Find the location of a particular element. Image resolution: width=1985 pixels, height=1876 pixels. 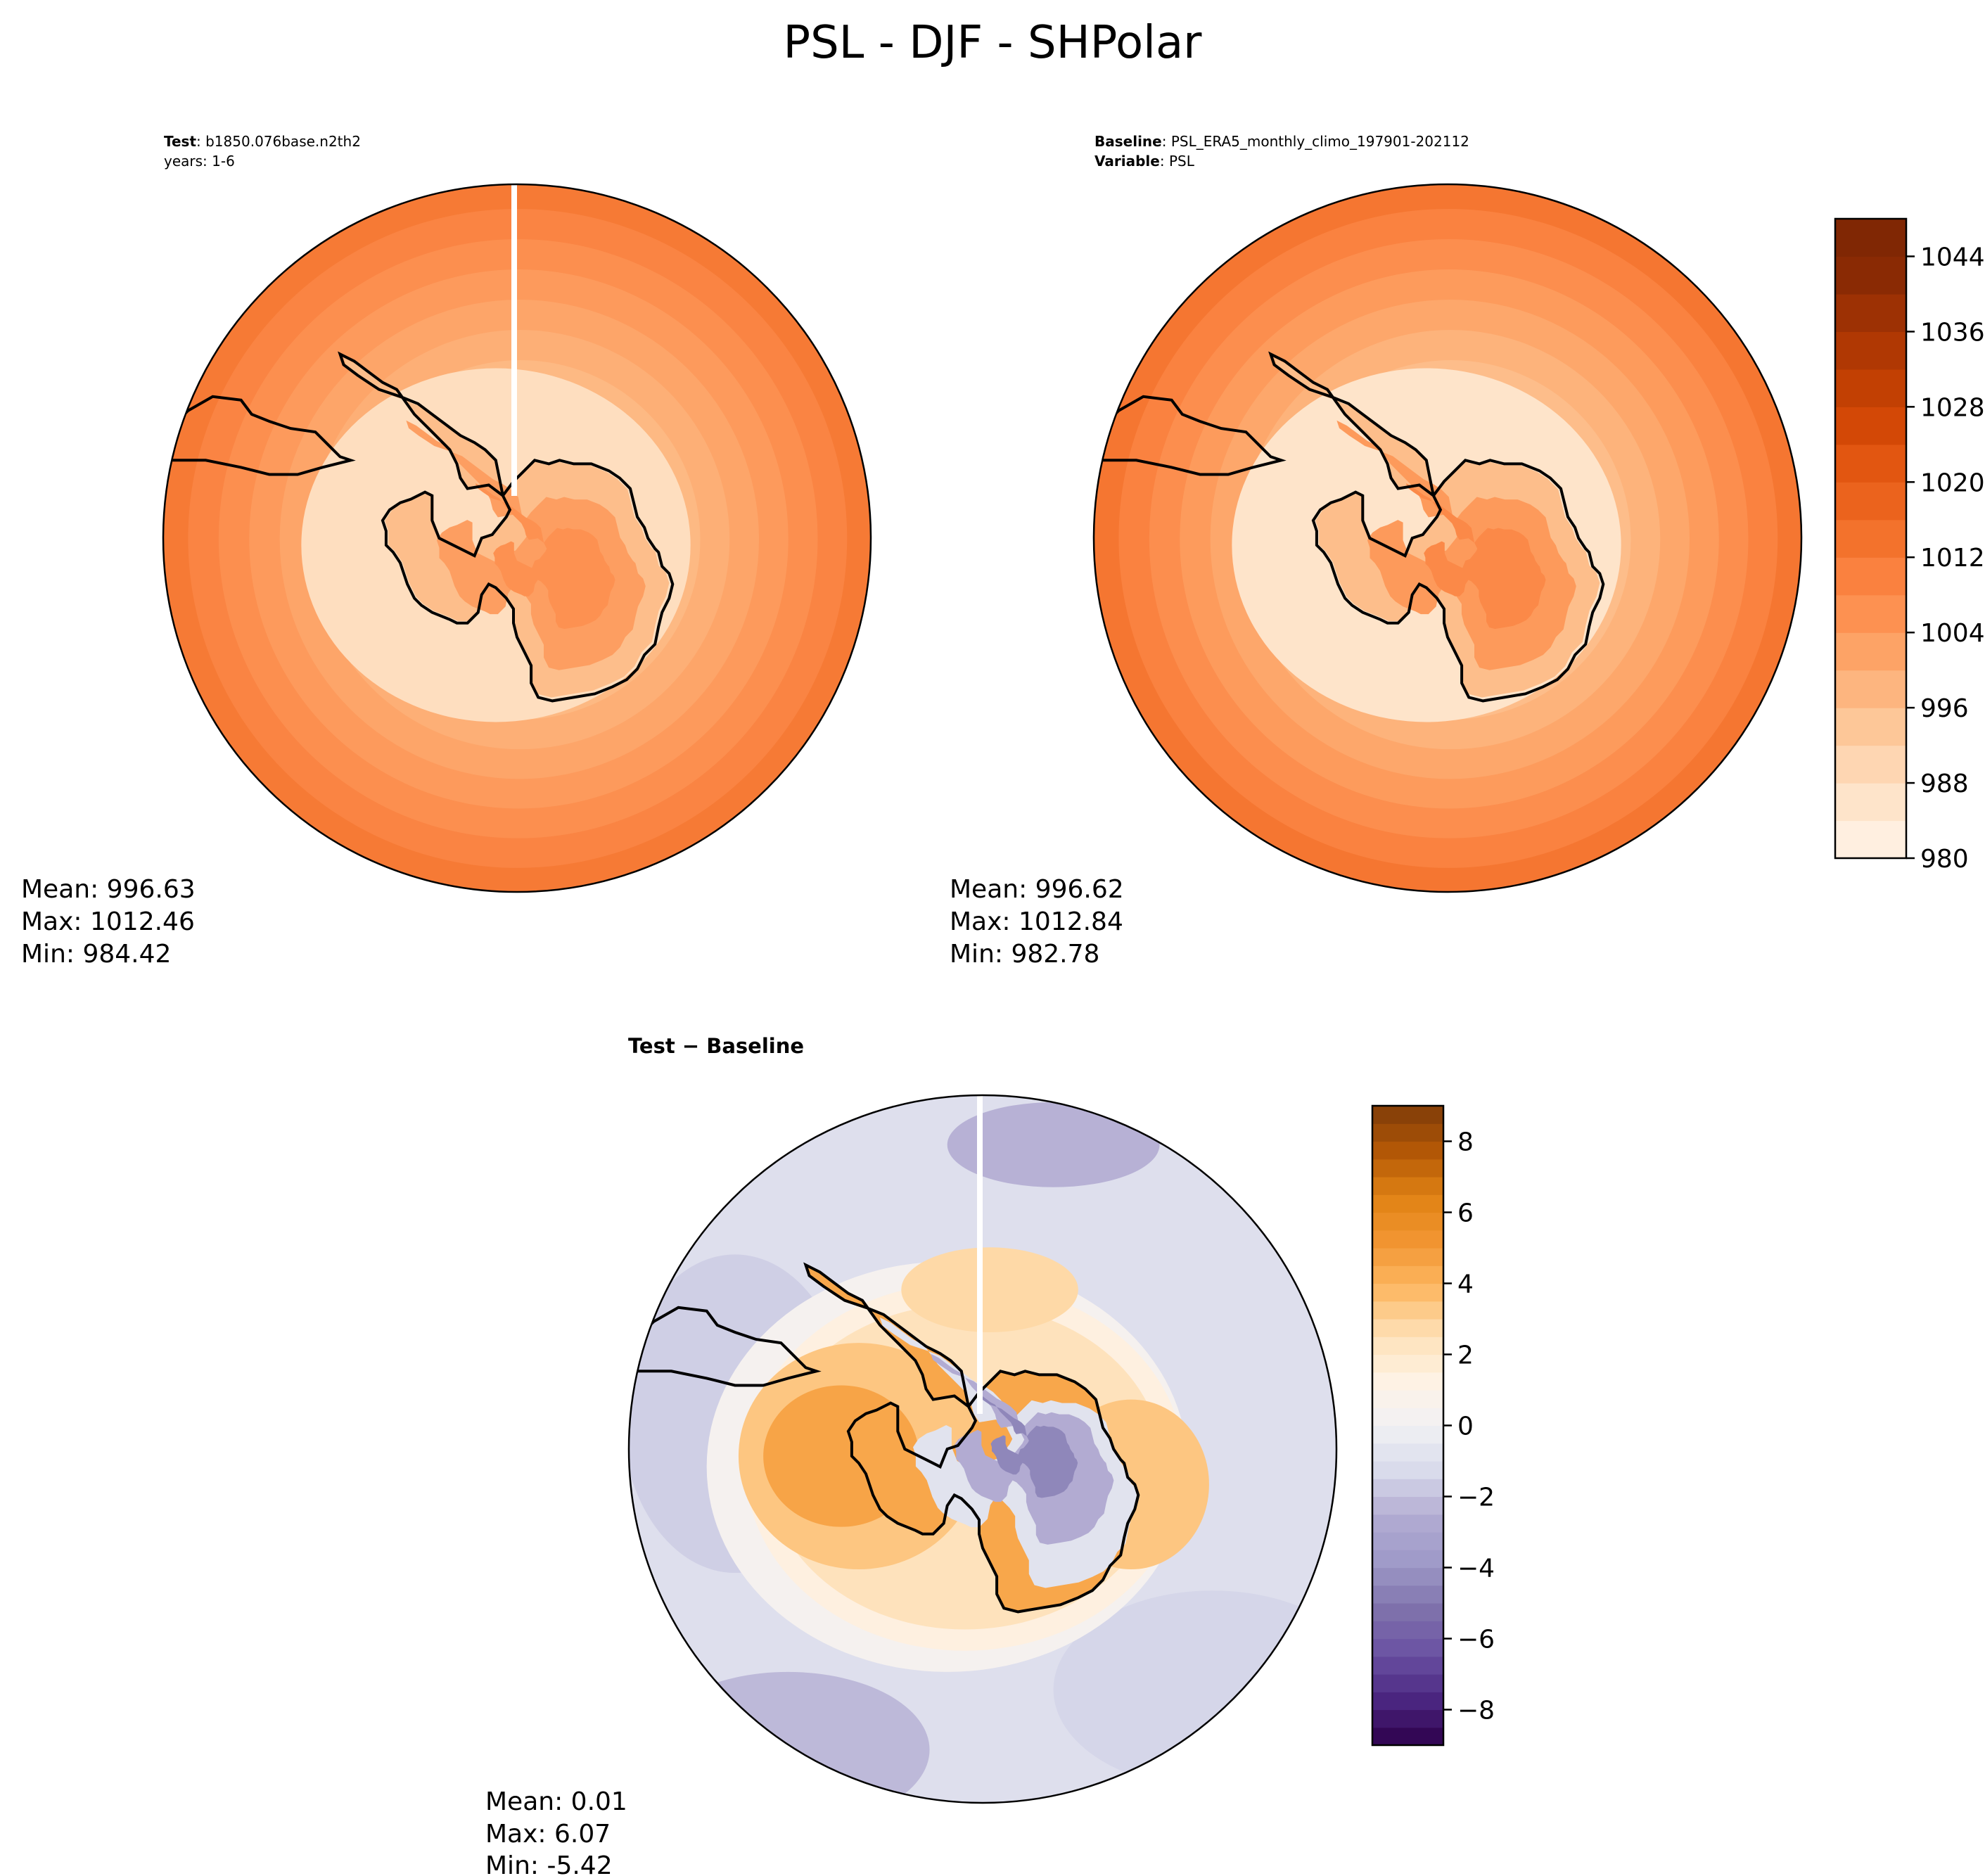

baseline-continent-fill is located at coordinates (1437, 527).